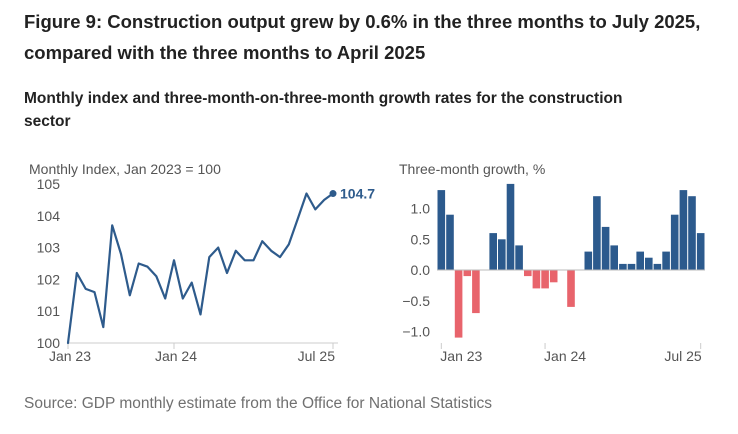 Image resolution: width=738 pixels, height=434 pixels. What do you see at coordinates (565, 356) in the screenshot?
I see `bar-x-tick-label: Jan 24` at bounding box center [565, 356].